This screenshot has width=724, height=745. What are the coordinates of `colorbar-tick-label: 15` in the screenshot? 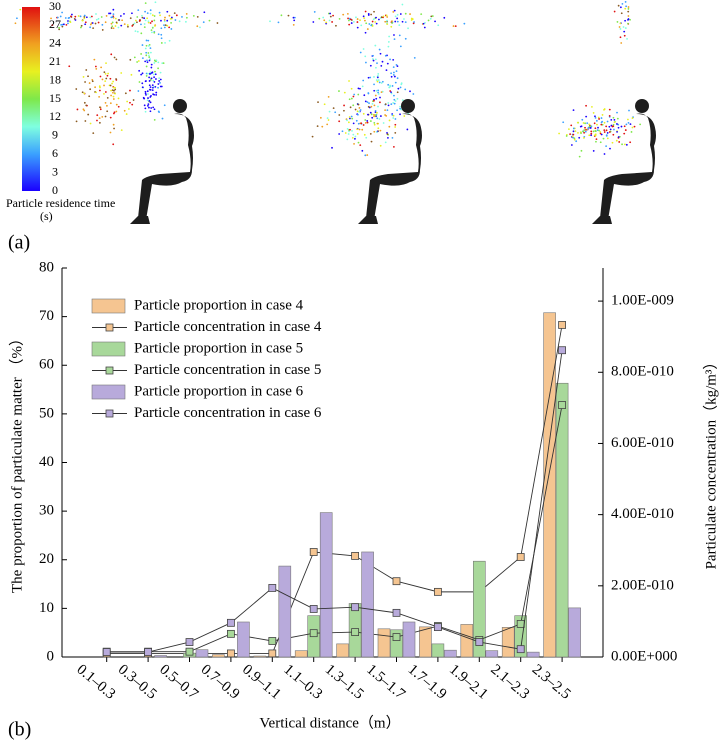 It's located at (55, 98).